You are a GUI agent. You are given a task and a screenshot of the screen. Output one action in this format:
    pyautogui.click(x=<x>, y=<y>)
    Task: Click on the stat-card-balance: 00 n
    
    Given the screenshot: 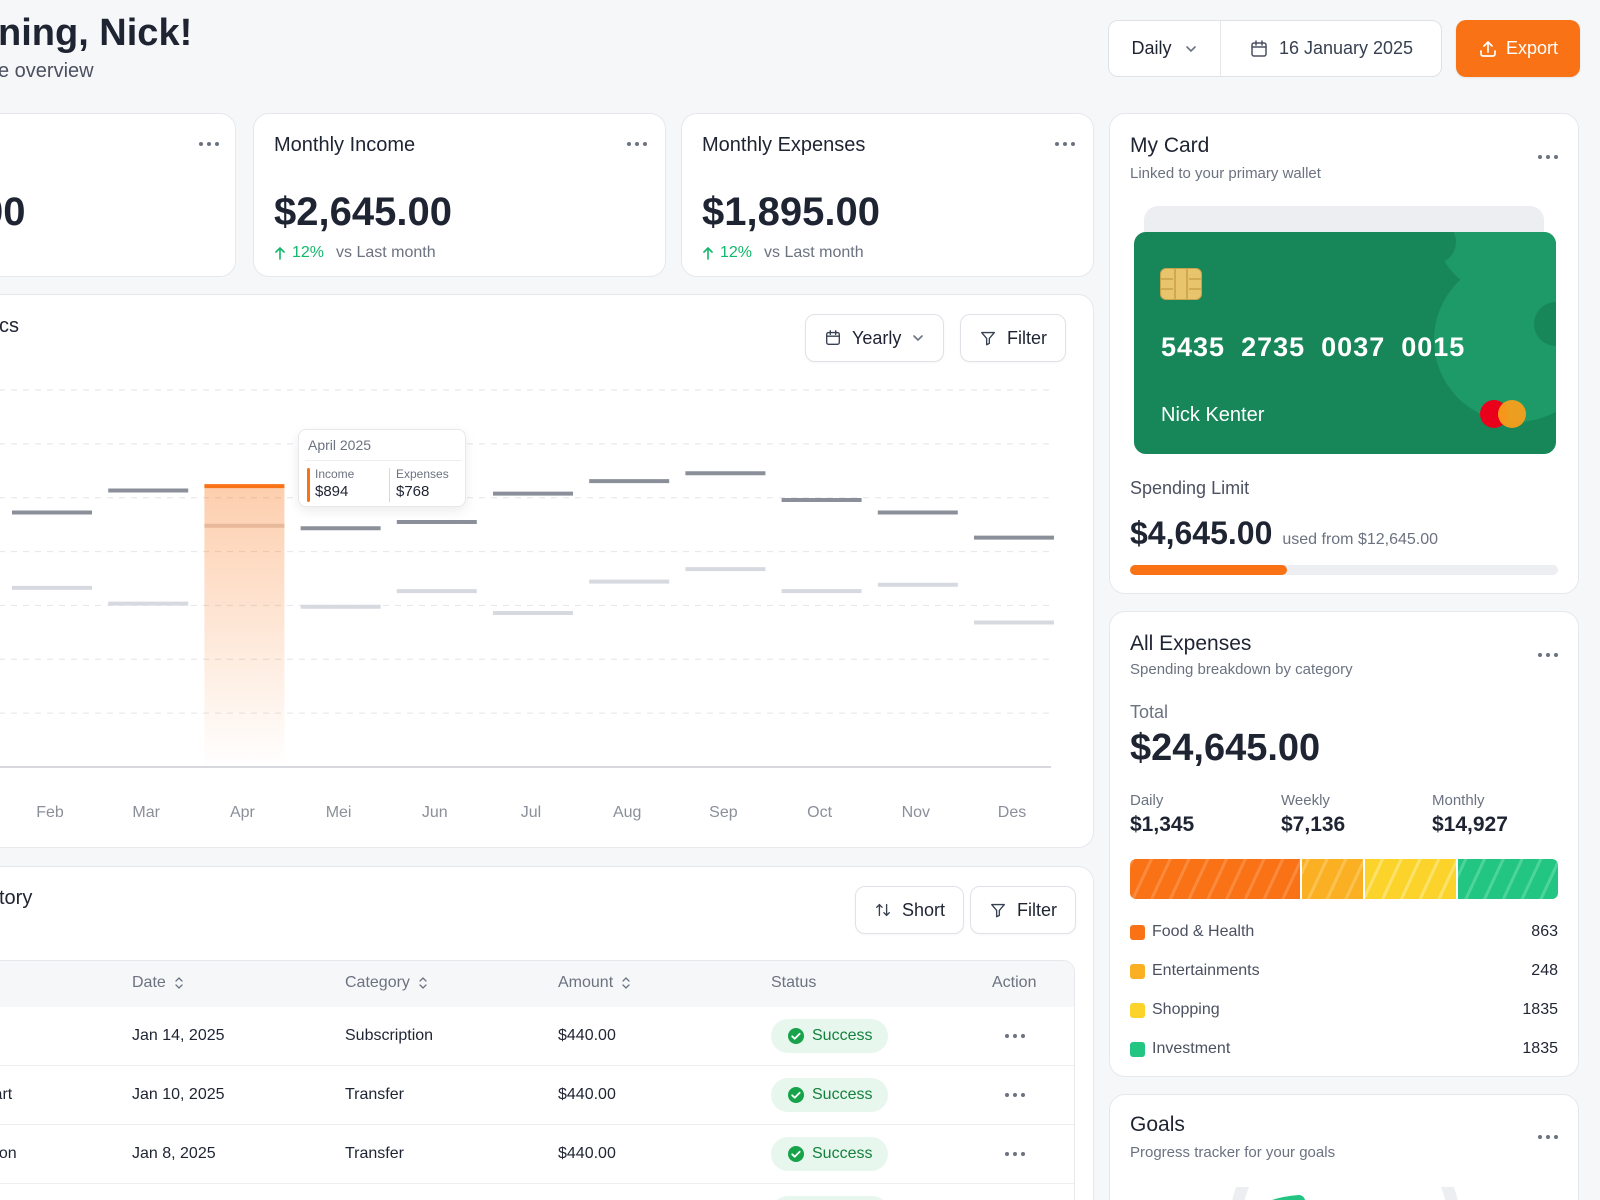 What is the action you would take?
    pyautogui.click(x=118, y=195)
    